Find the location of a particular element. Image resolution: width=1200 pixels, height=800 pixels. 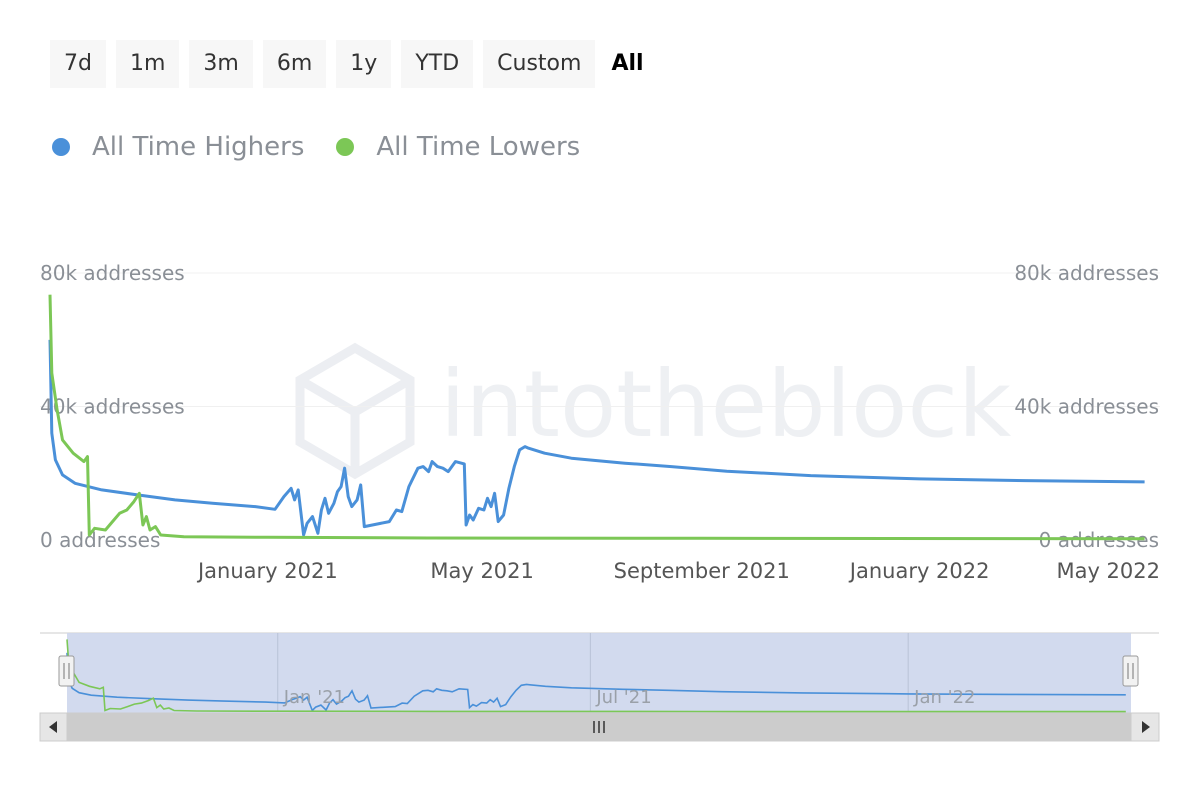

navigator: Jan '21 Jul '21 Jan '22 is located at coordinates (599, 672).